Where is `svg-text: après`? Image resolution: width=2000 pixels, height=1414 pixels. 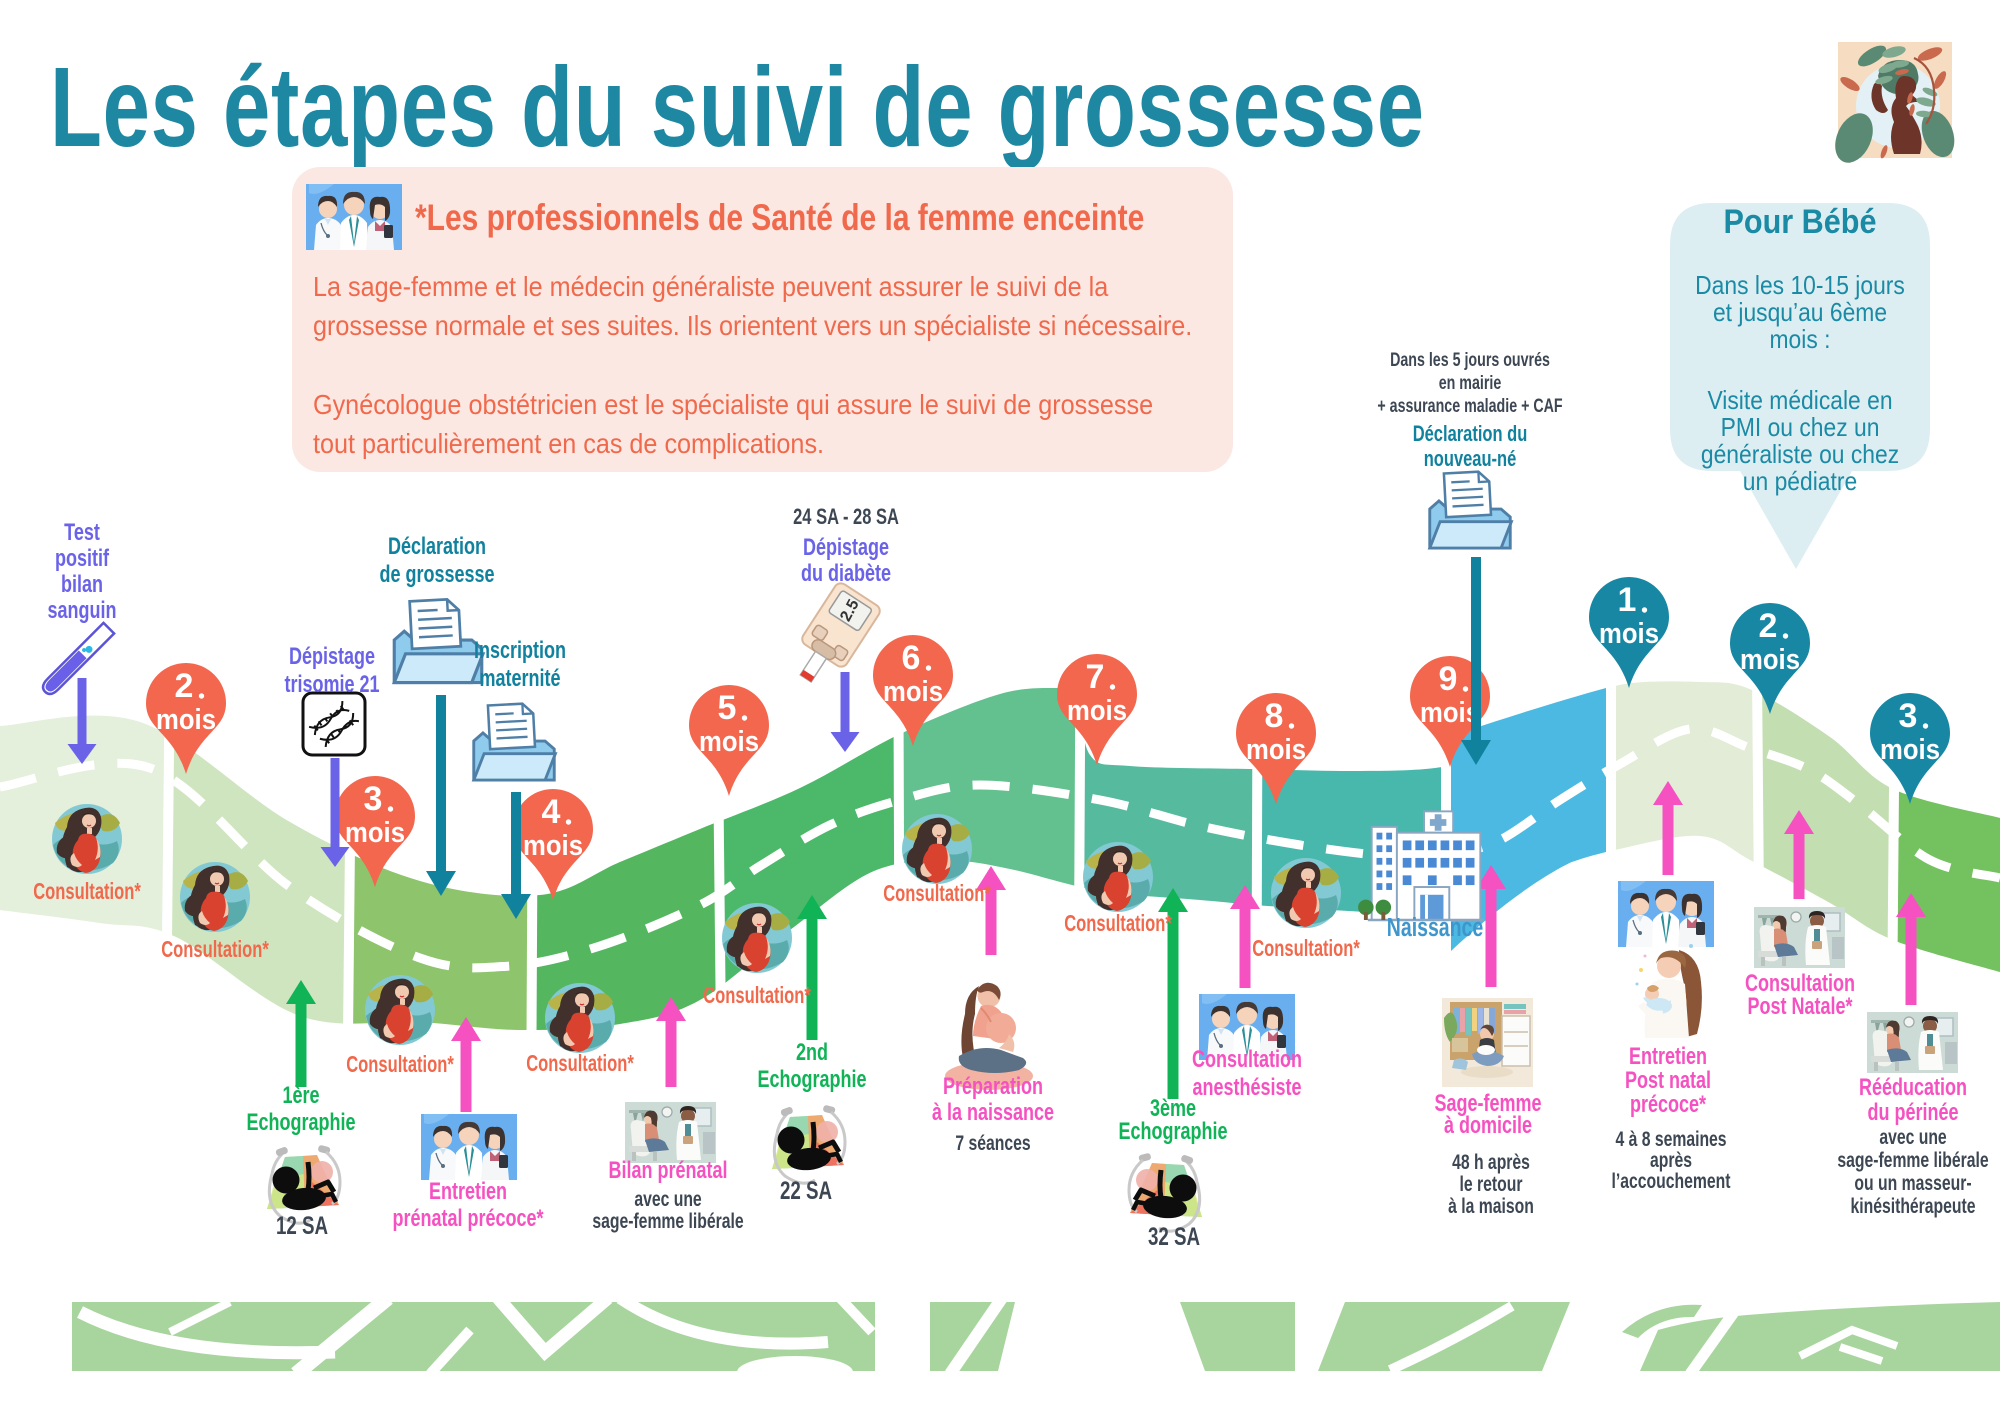
svg-text: après is located at coordinates (1671, 1160).